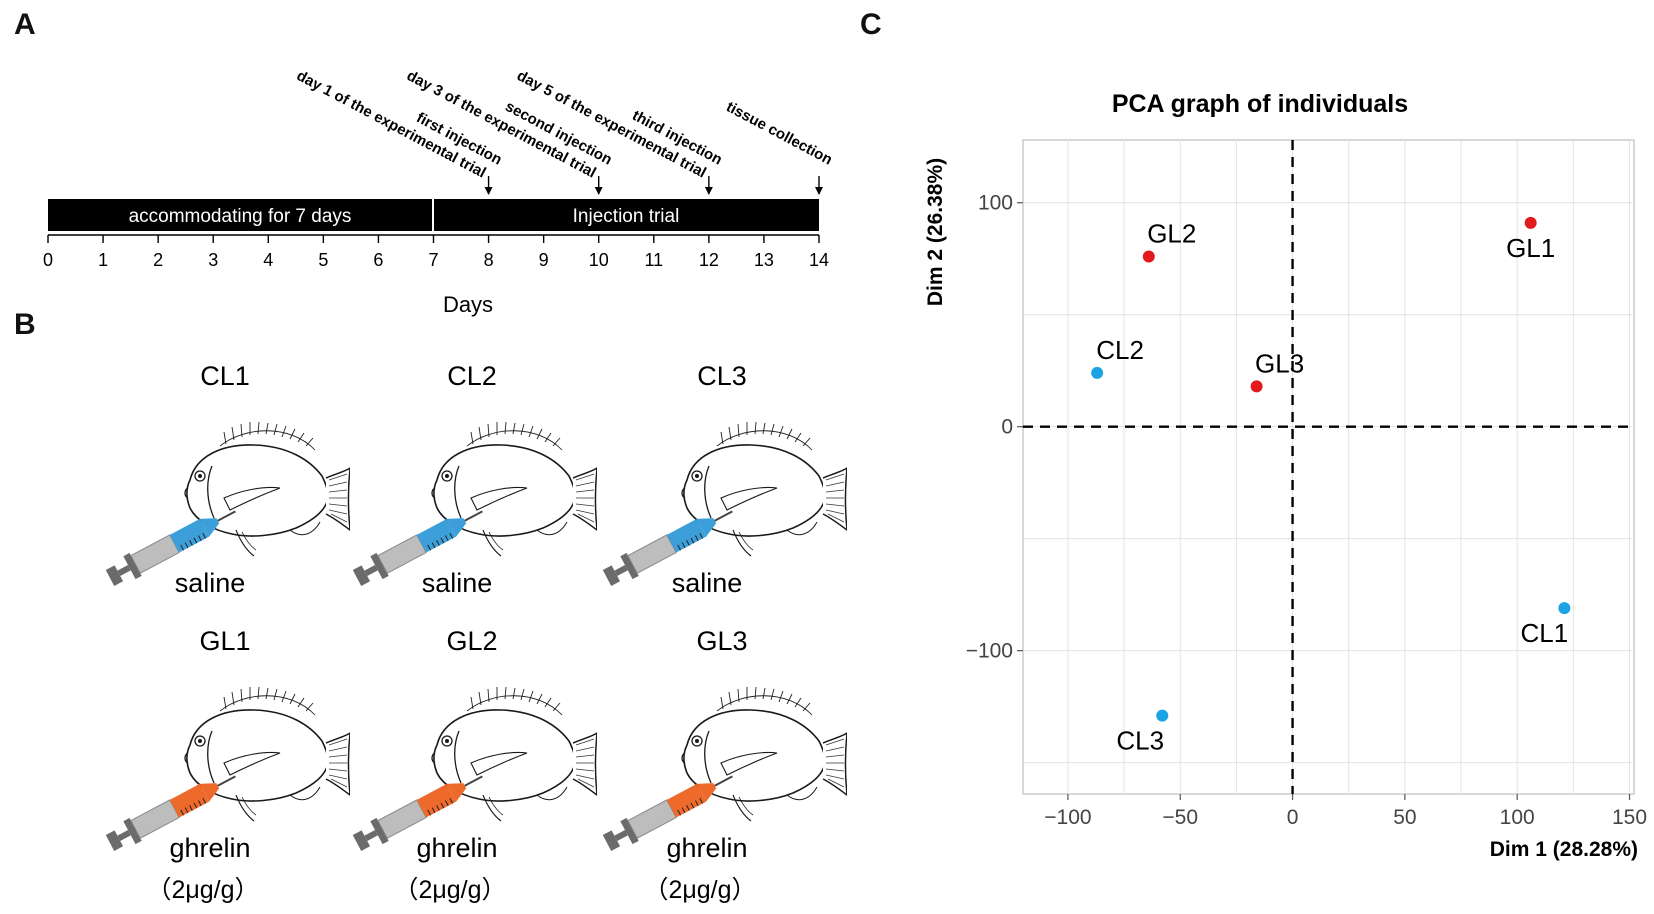  I want to click on timeline-tick-label: 5, so click(323, 260).